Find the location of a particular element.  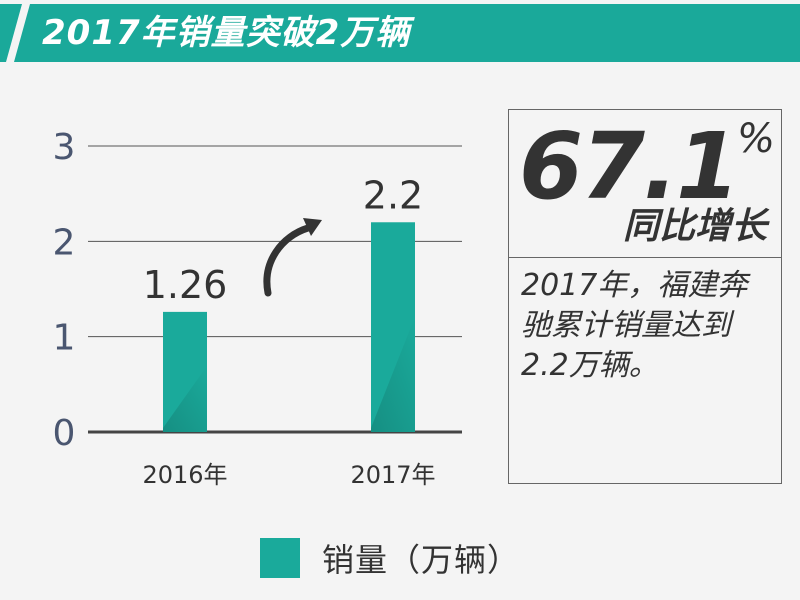

banner-background is located at coordinates (400, 33).